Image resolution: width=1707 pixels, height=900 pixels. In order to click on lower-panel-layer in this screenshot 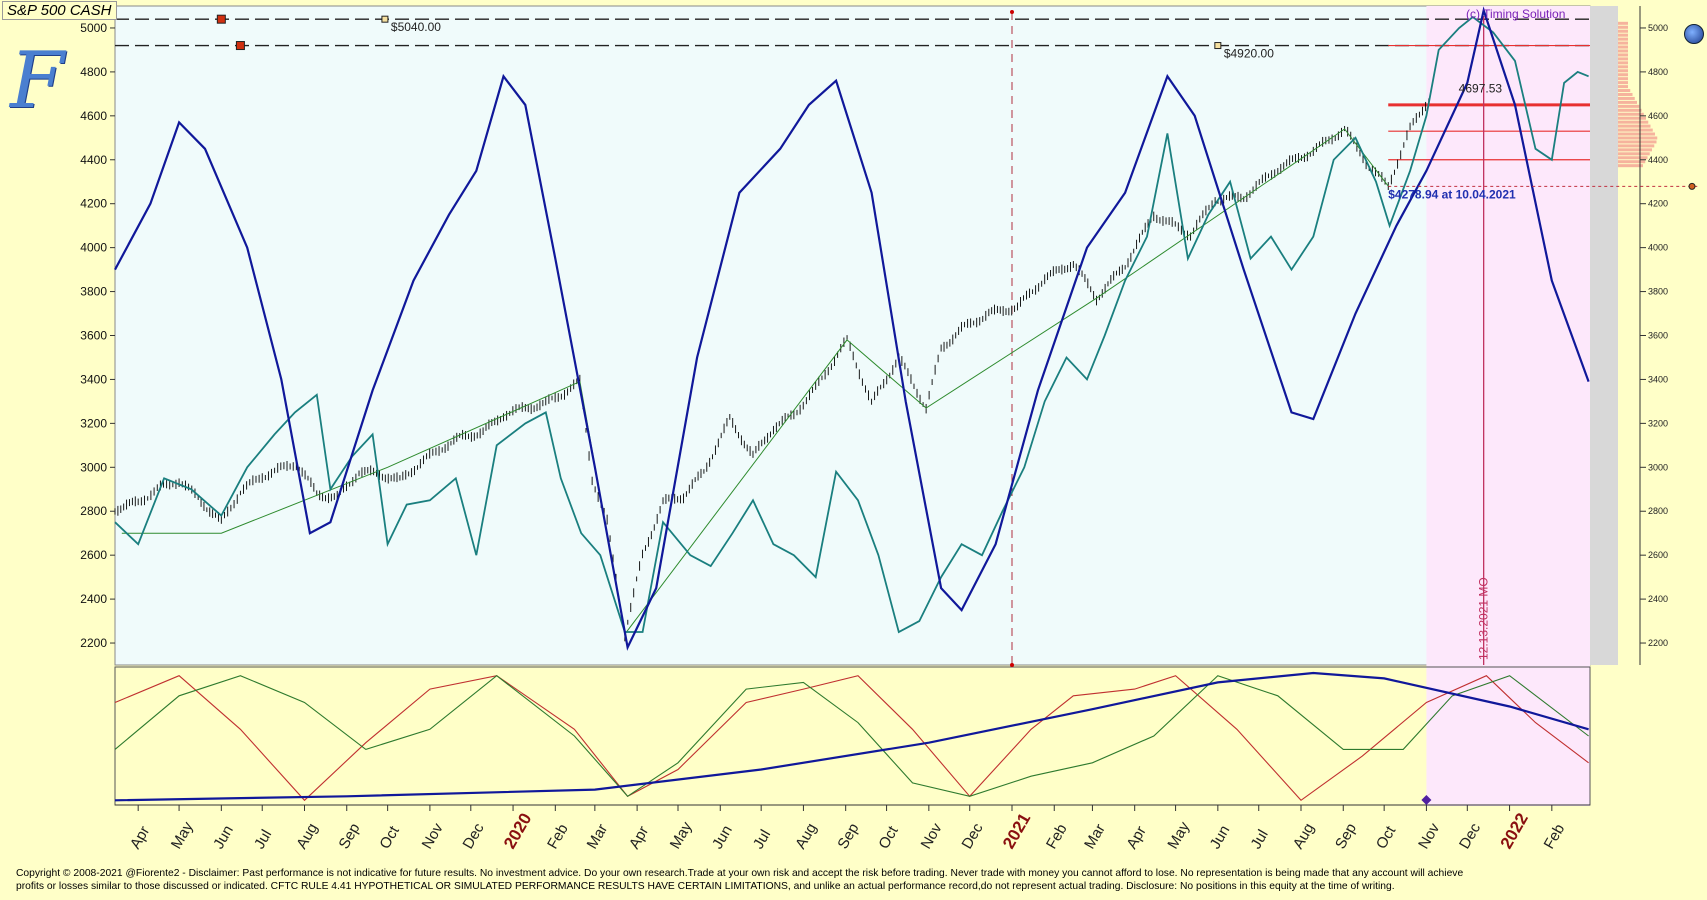, I will do `click(851, 736)`.